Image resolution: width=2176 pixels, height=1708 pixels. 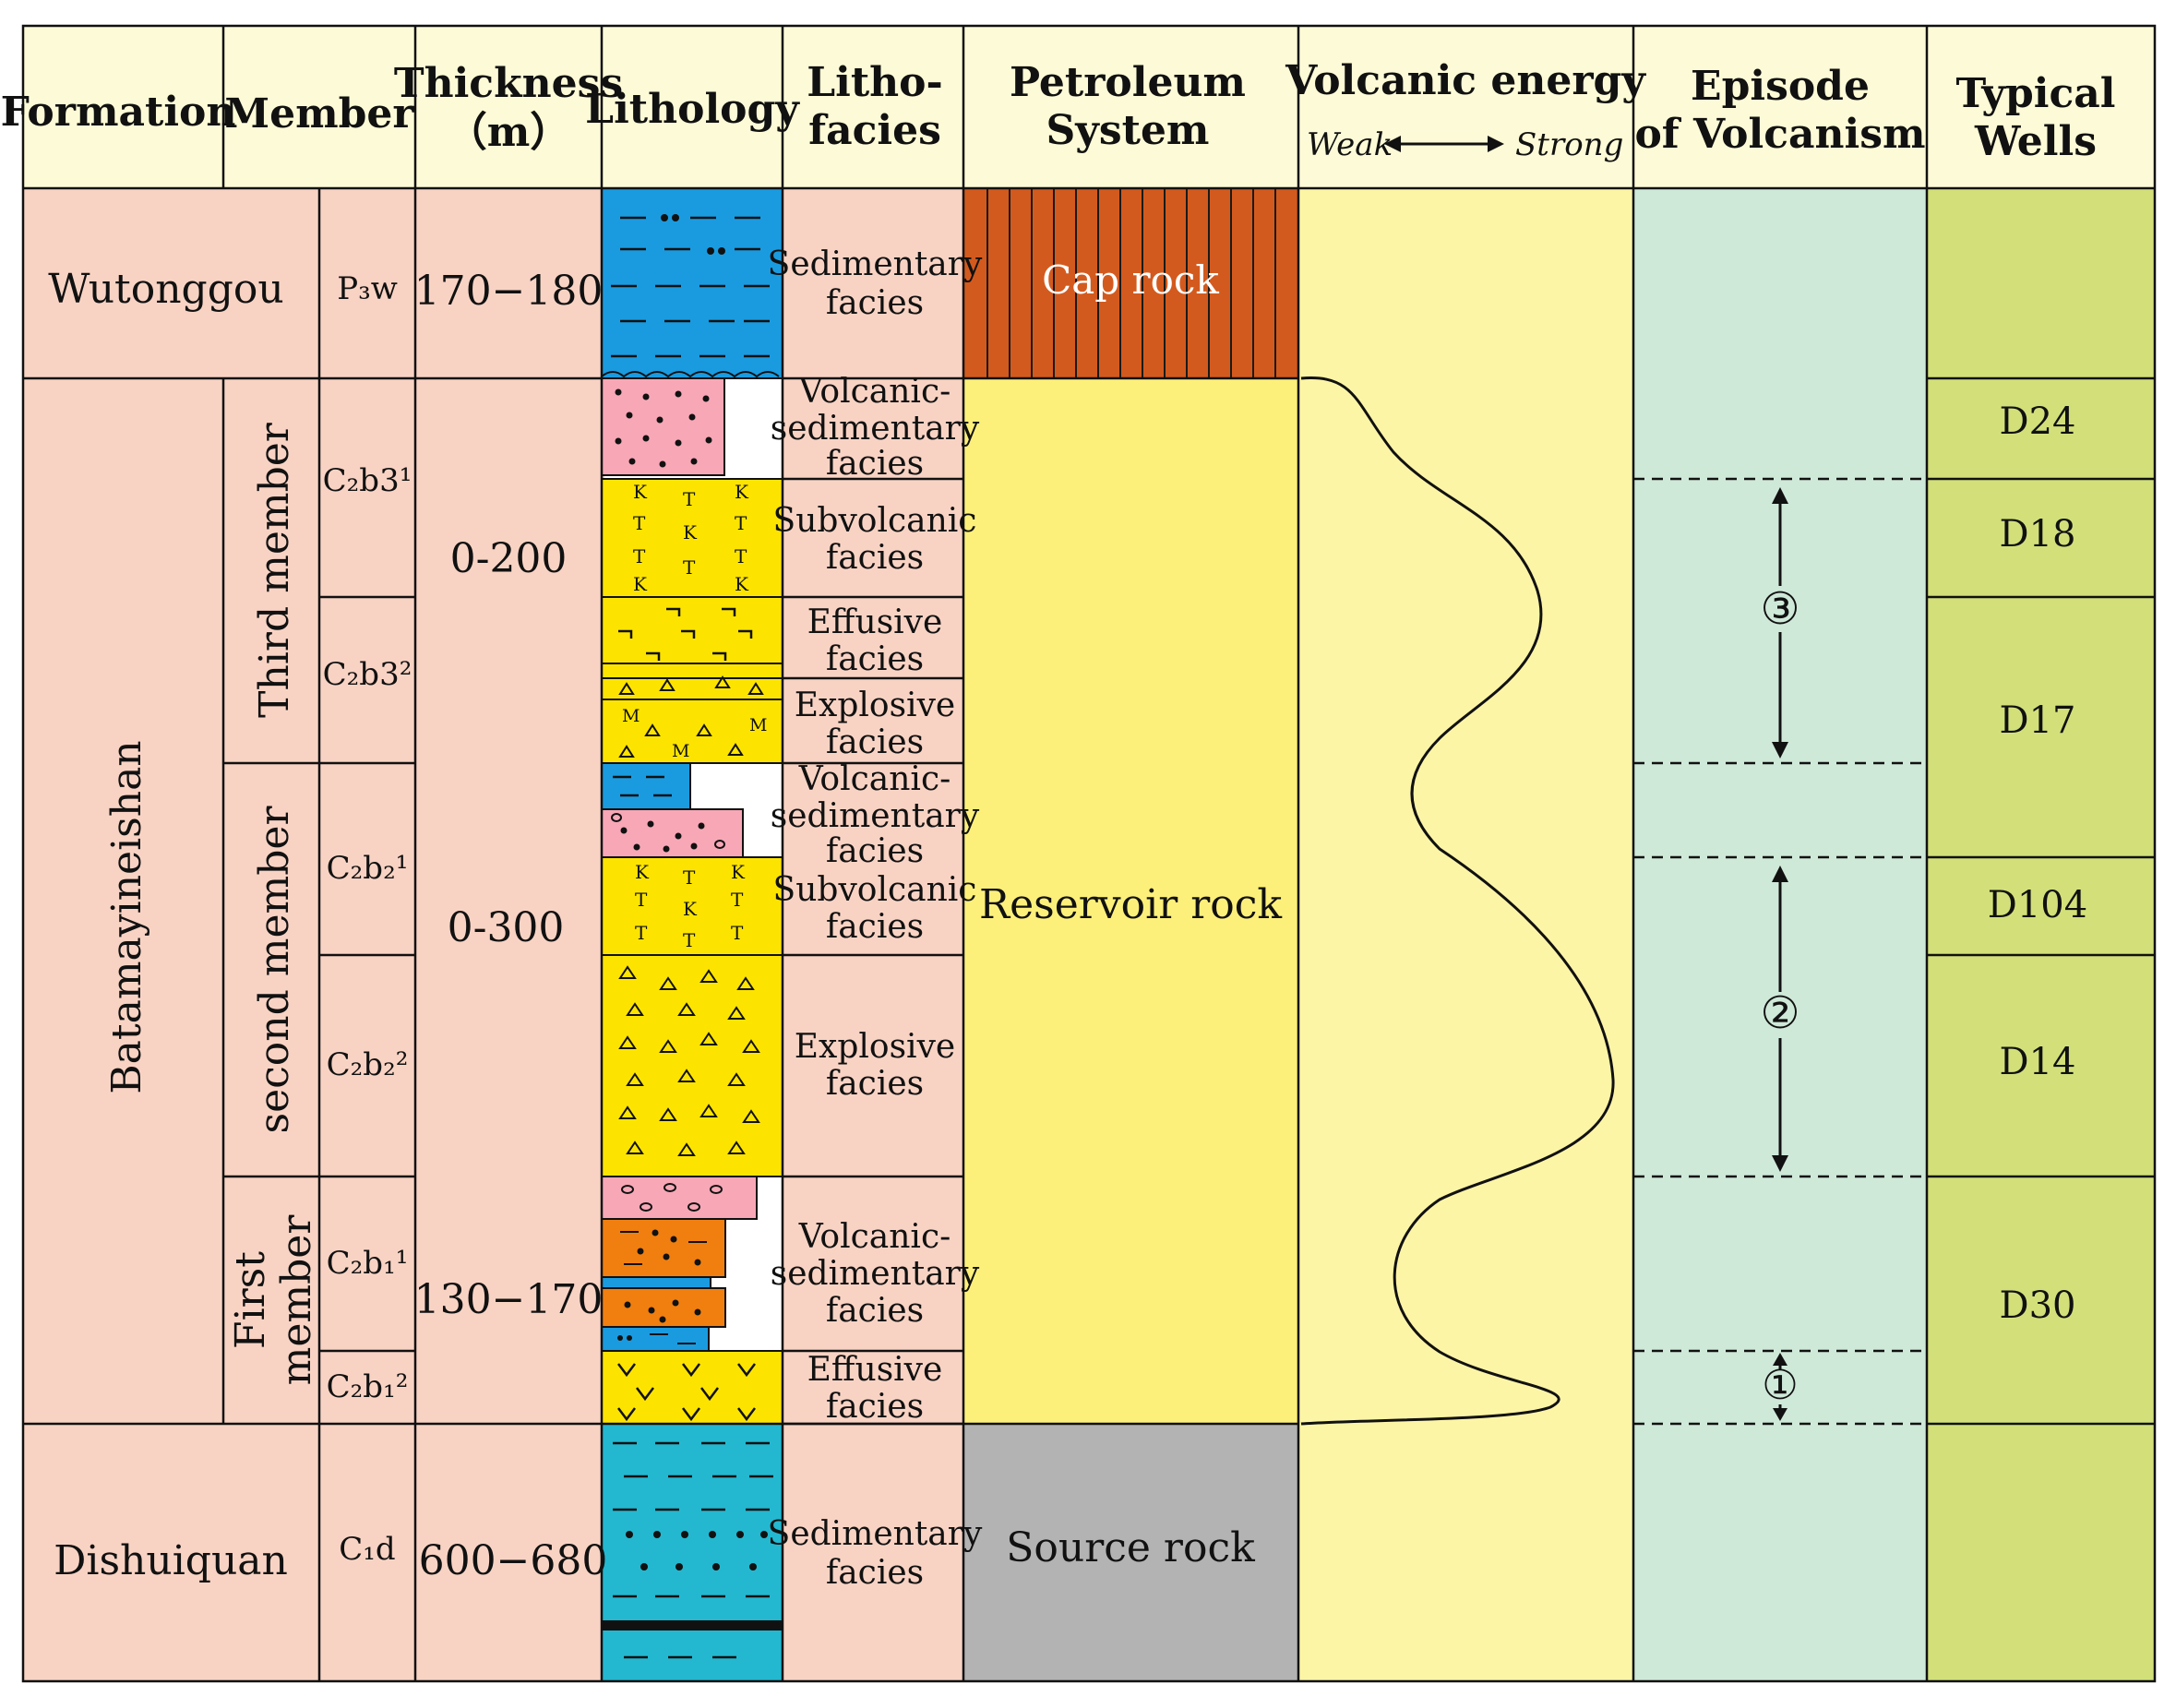 What do you see at coordinates (507, 927) in the screenshot?
I see `thickness-second: 0-300` at bounding box center [507, 927].